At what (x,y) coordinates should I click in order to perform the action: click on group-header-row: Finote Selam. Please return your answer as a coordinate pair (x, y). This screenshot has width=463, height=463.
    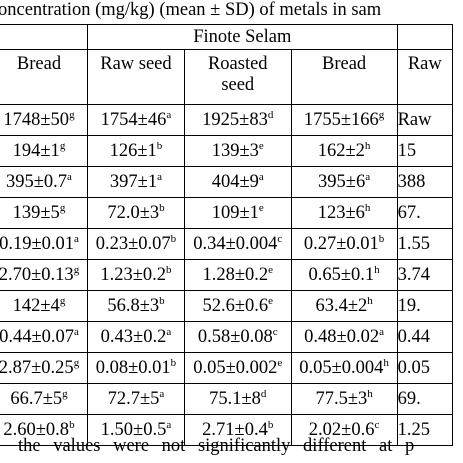
    Looking at the image, I should click on (227, 37).